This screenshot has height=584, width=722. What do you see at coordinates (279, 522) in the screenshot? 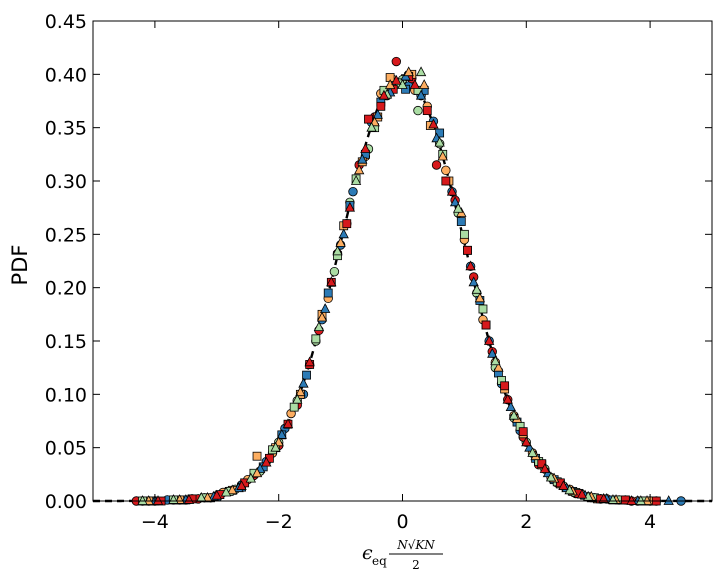
I see `x-tick-label: −2` at bounding box center [279, 522].